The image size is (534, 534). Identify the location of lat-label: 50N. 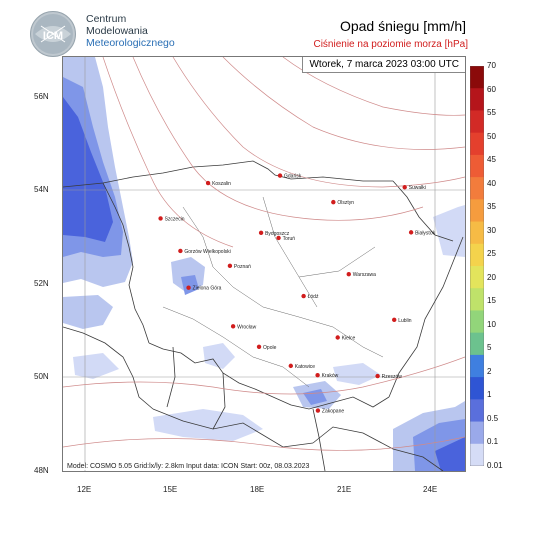
(41, 376).